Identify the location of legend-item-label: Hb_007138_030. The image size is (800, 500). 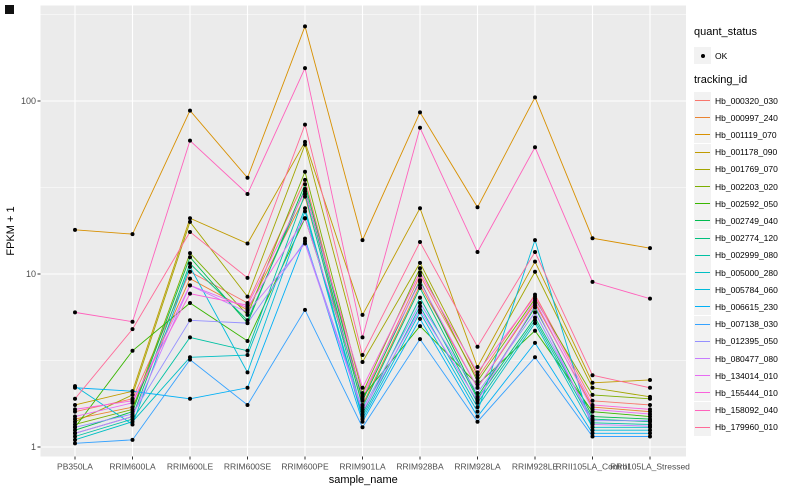
(746, 324).